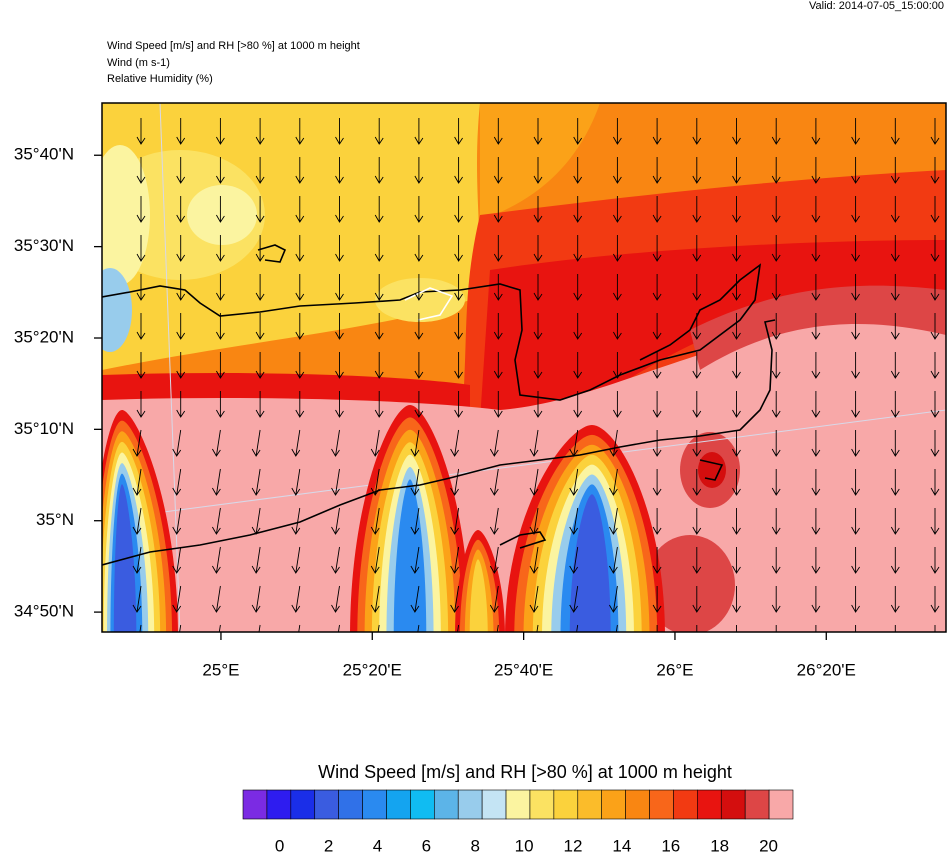  I want to click on colorbar-label: 20, so click(768, 845).